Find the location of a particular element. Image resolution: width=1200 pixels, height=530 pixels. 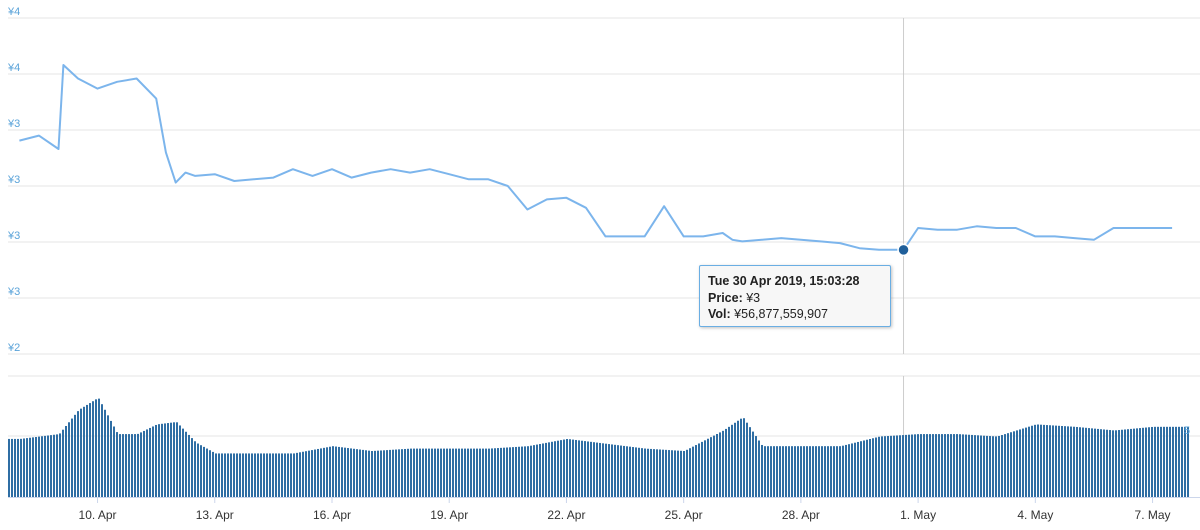

x-tick-label: 10. Apr is located at coordinates (98, 515).